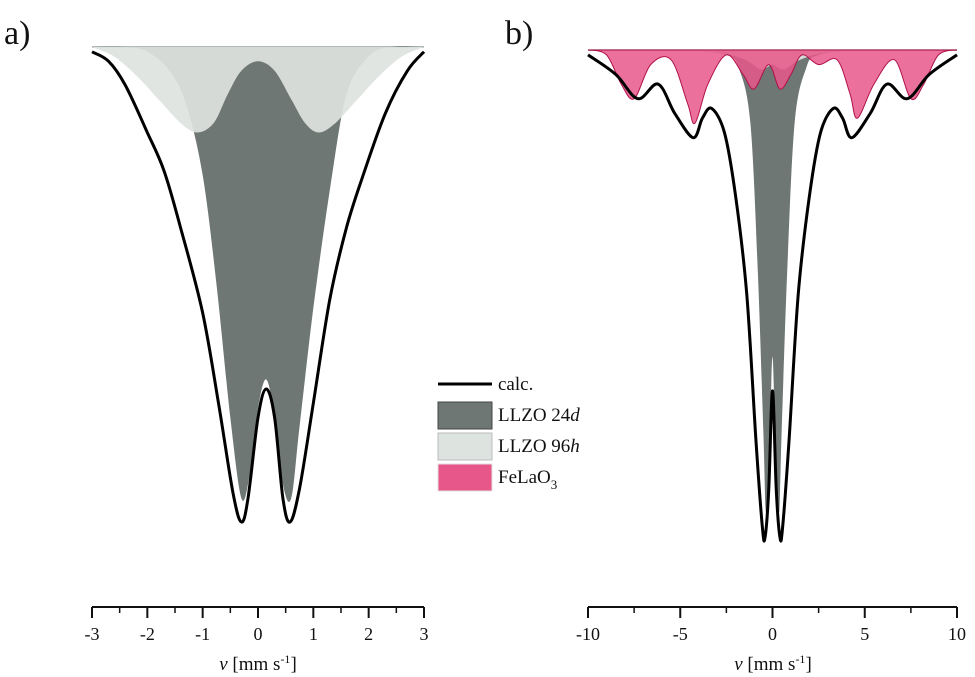 The width and height of the screenshot is (975, 677). I want to click on panel-b-tick-label-0: 0, so click(772, 634).